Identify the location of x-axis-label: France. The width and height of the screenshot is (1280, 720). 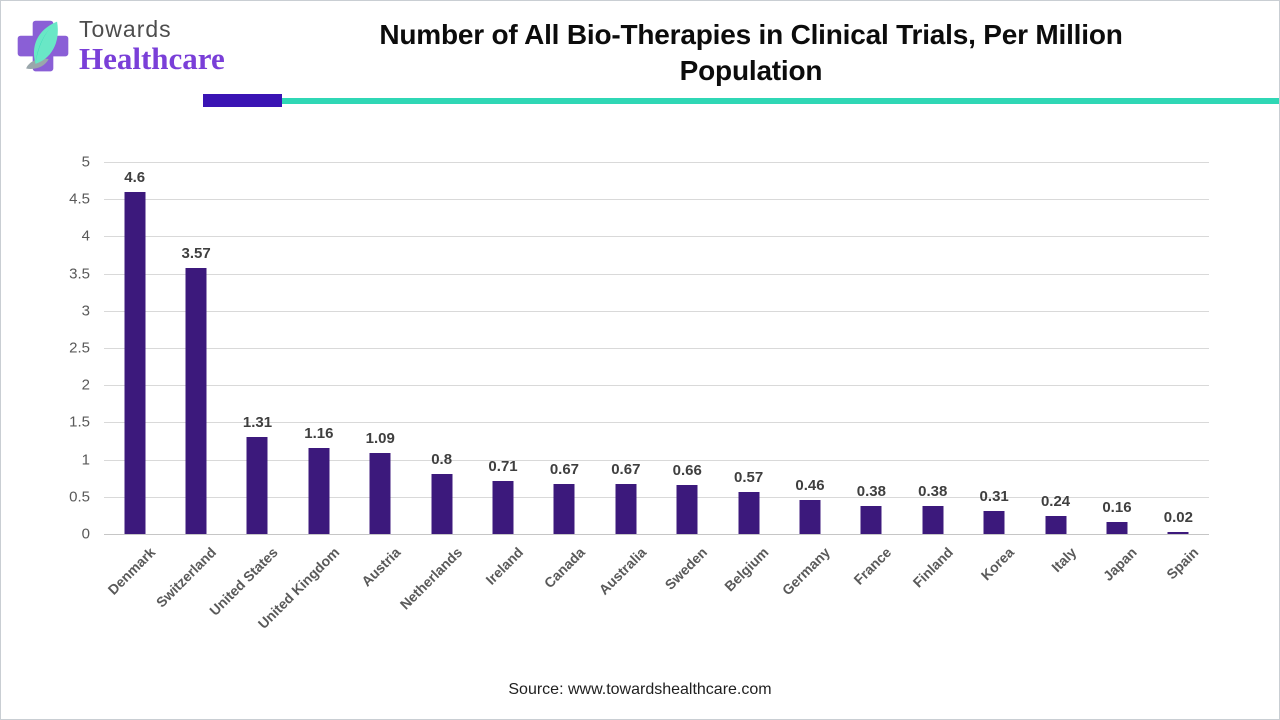
(872, 566).